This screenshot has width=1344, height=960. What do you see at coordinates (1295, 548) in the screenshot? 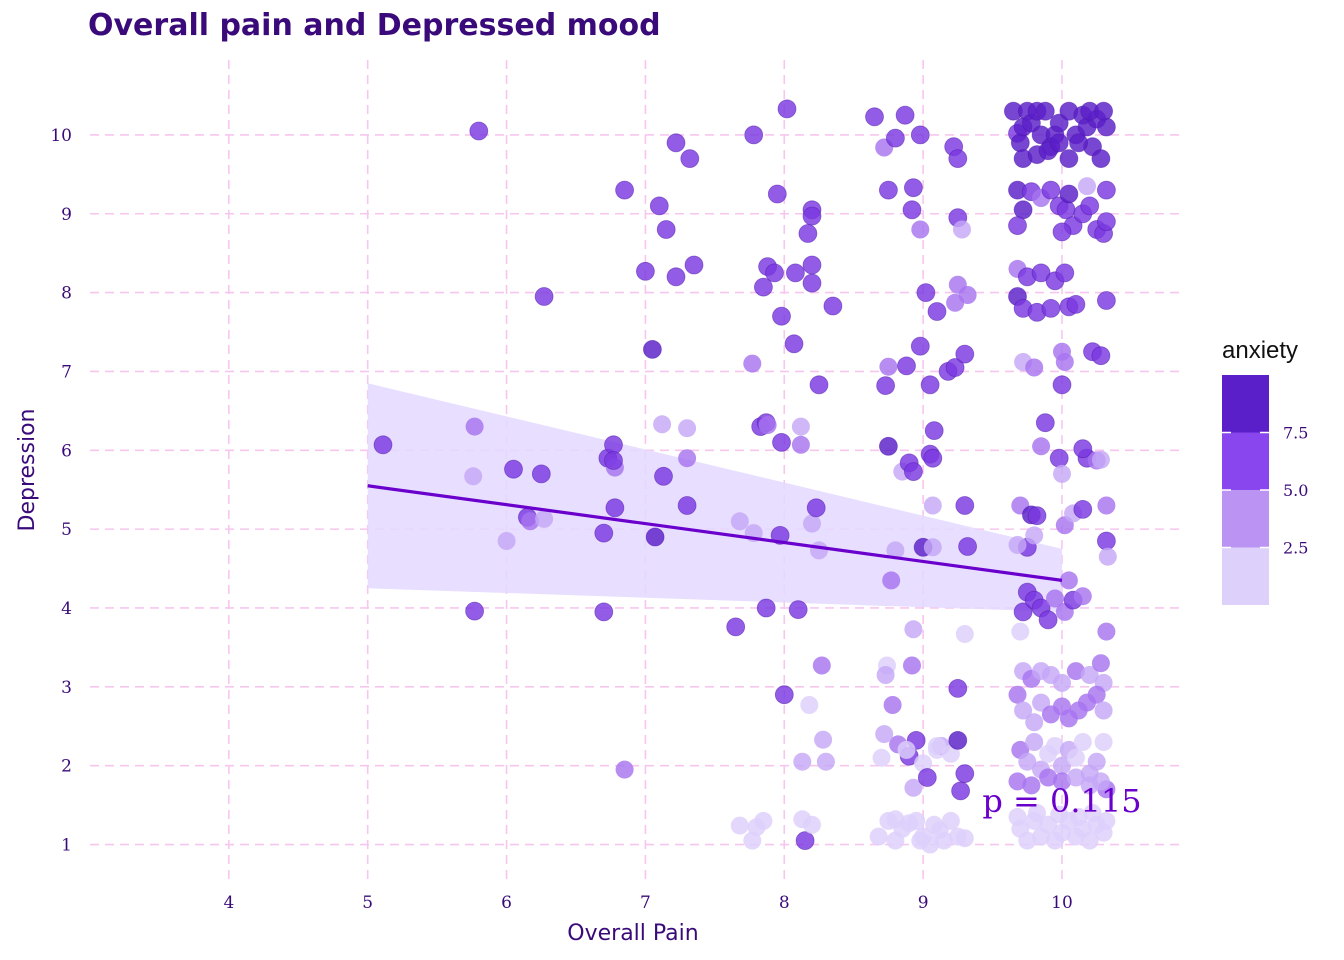
I see `legend-tick-label: 2.5` at bounding box center [1295, 548].